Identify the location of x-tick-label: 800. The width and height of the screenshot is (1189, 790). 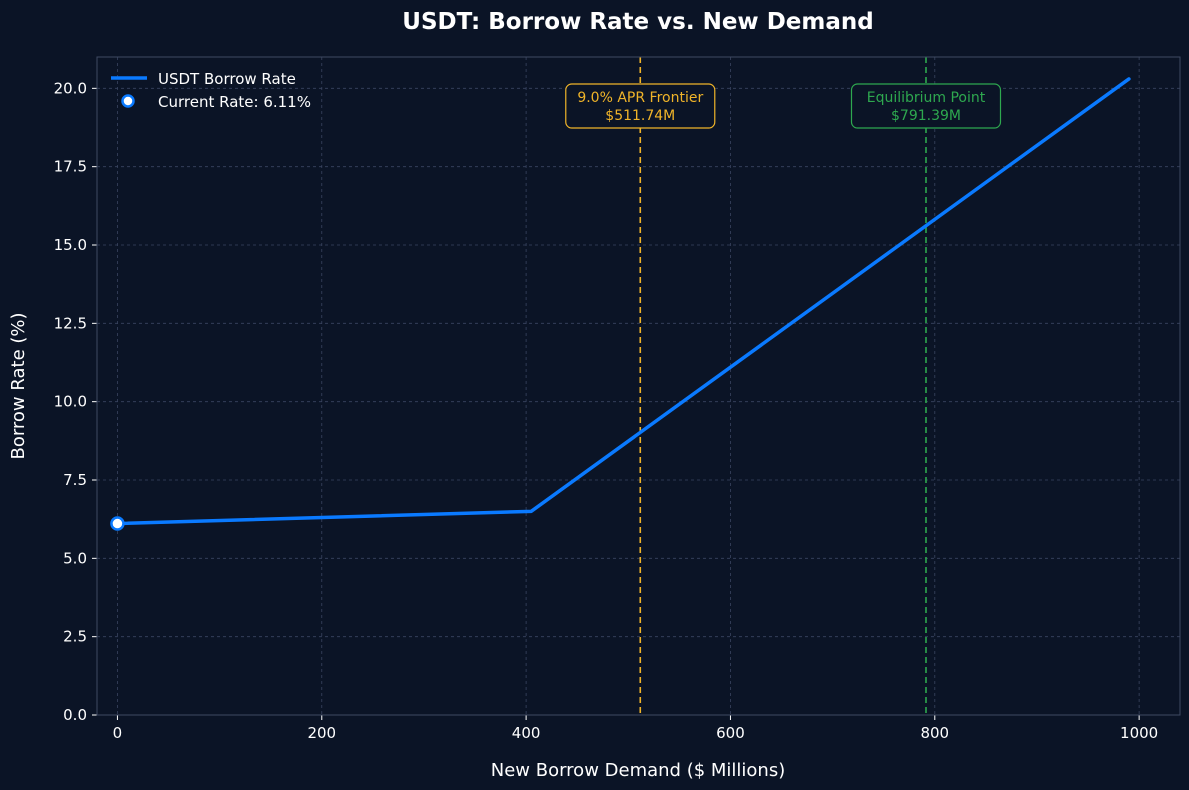
(934, 733).